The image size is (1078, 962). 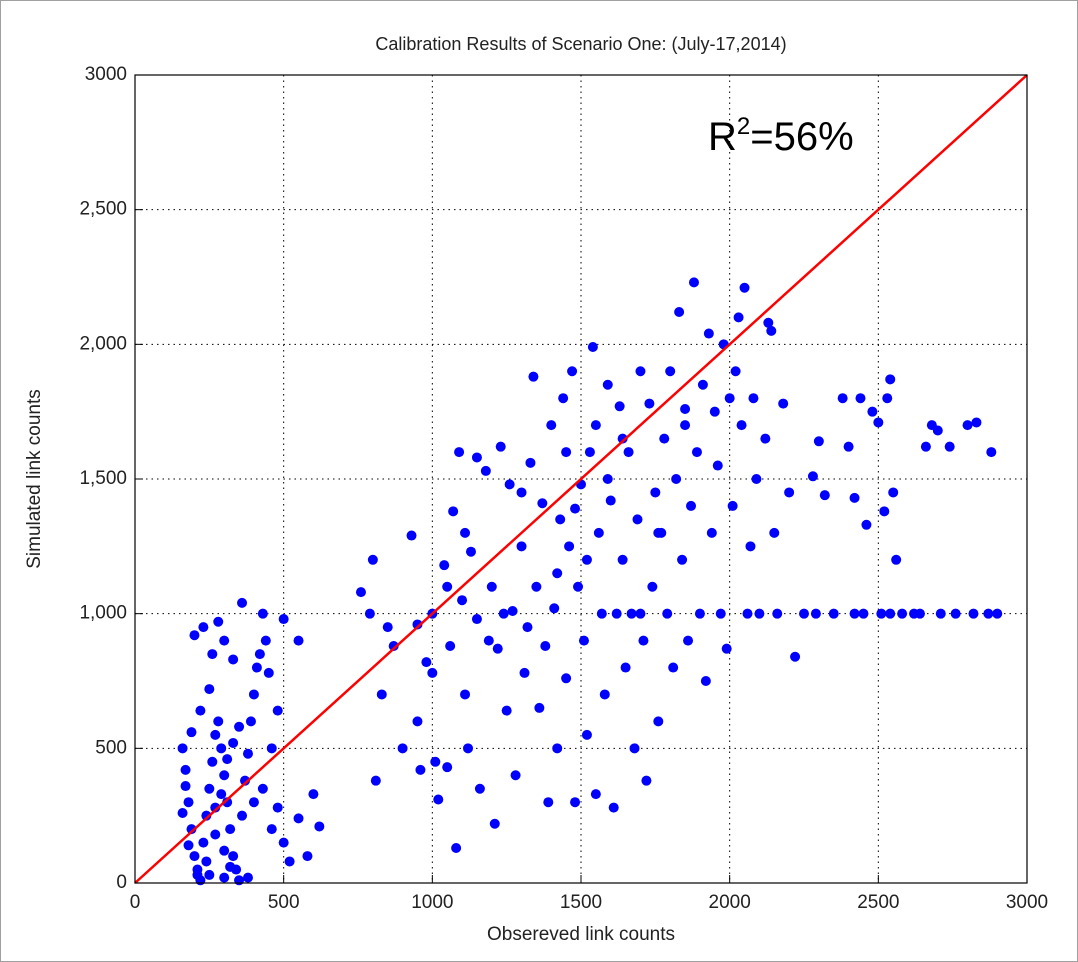 What do you see at coordinates (121, 882) in the screenshot?
I see `y-tick-label: 0` at bounding box center [121, 882].